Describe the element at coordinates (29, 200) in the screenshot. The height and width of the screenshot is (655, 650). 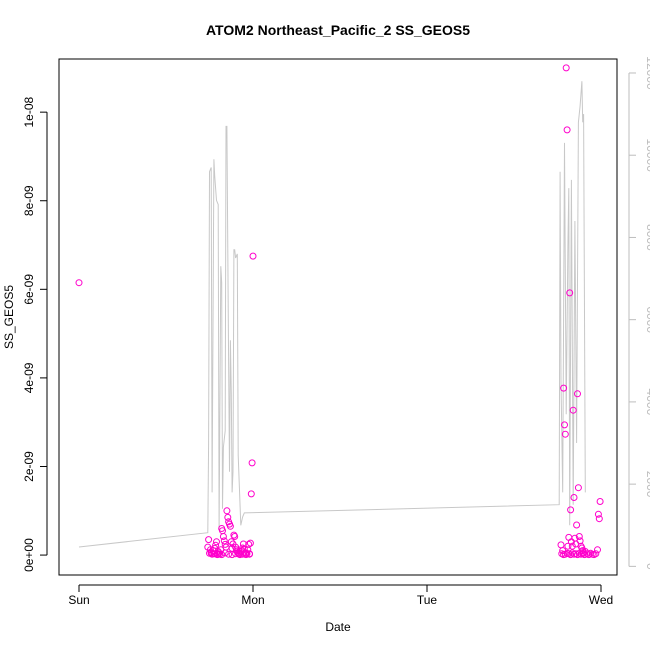
I see `left-tick-label-4: 8e-09` at that location.